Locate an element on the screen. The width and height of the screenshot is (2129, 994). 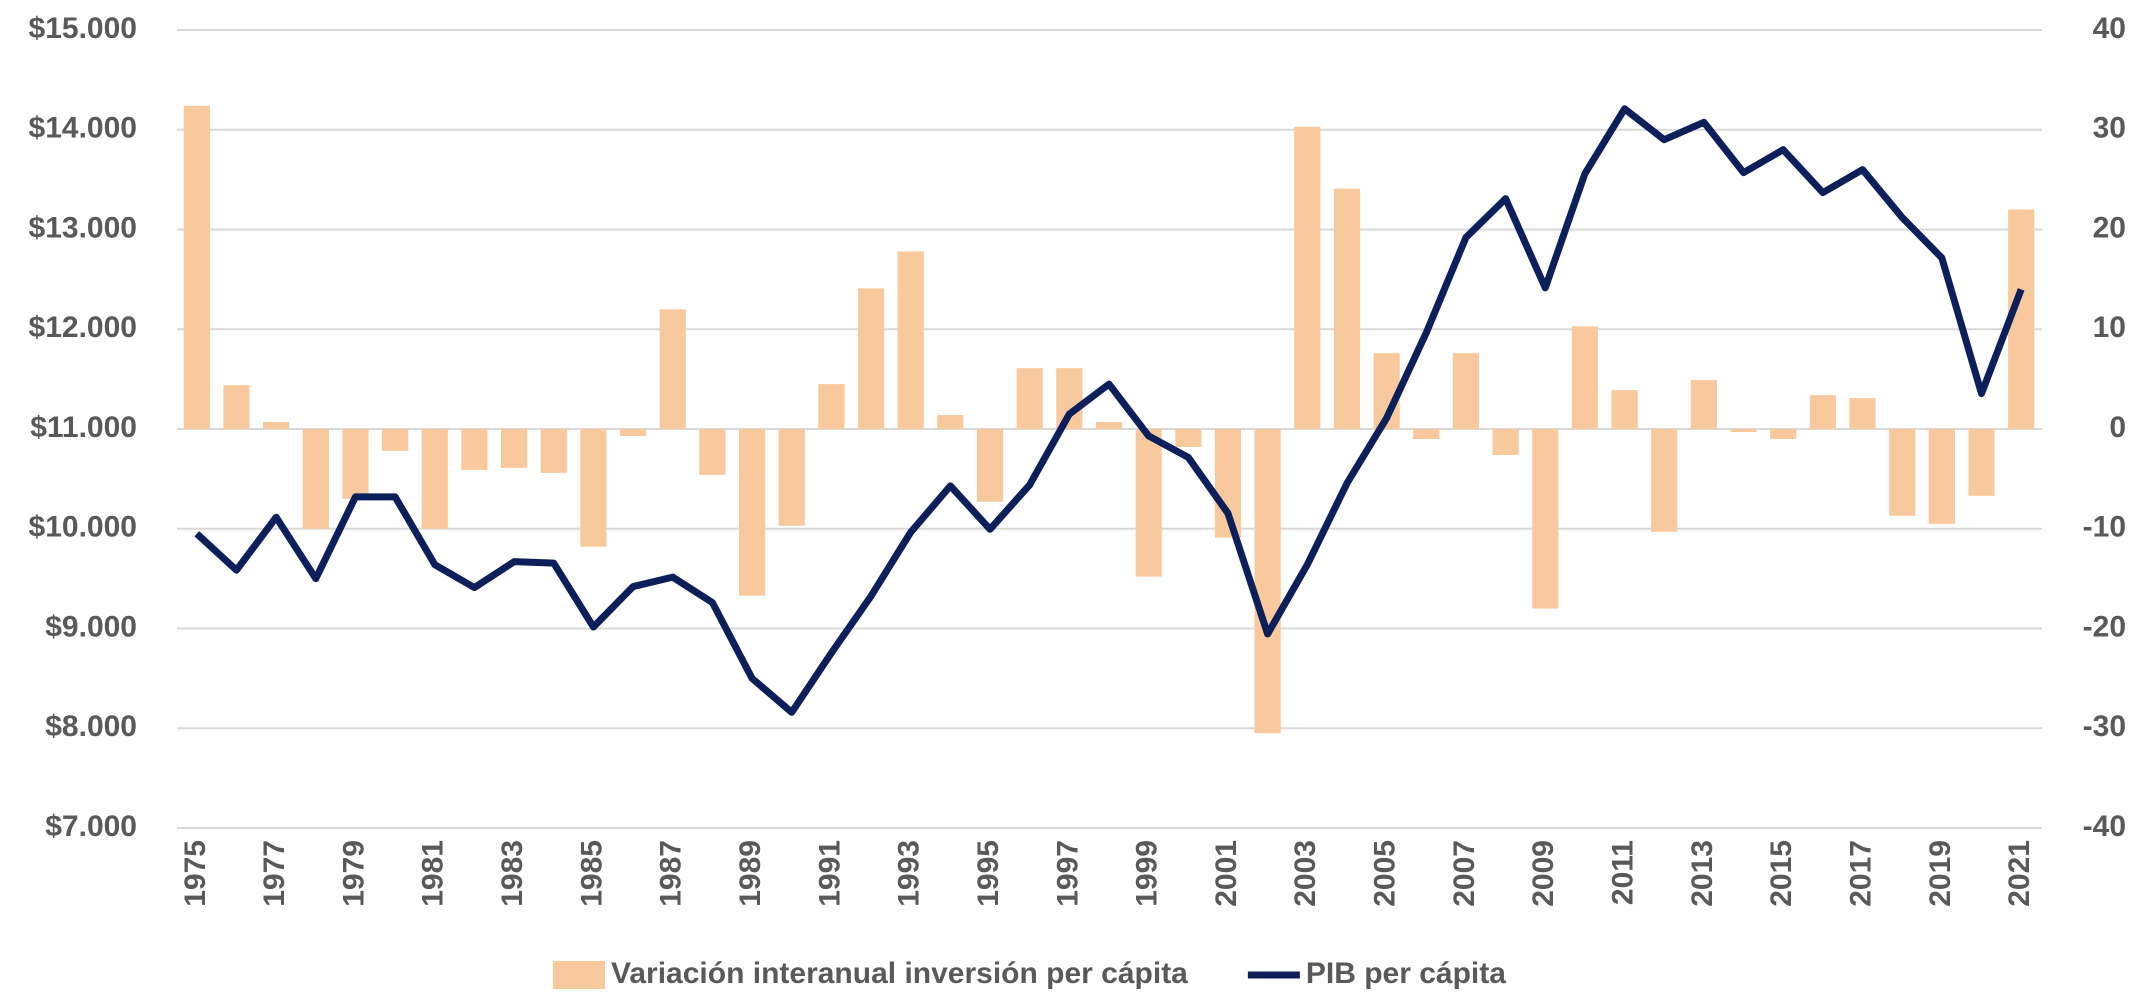
x-tick-label: 1993 is located at coordinates (909, 873).